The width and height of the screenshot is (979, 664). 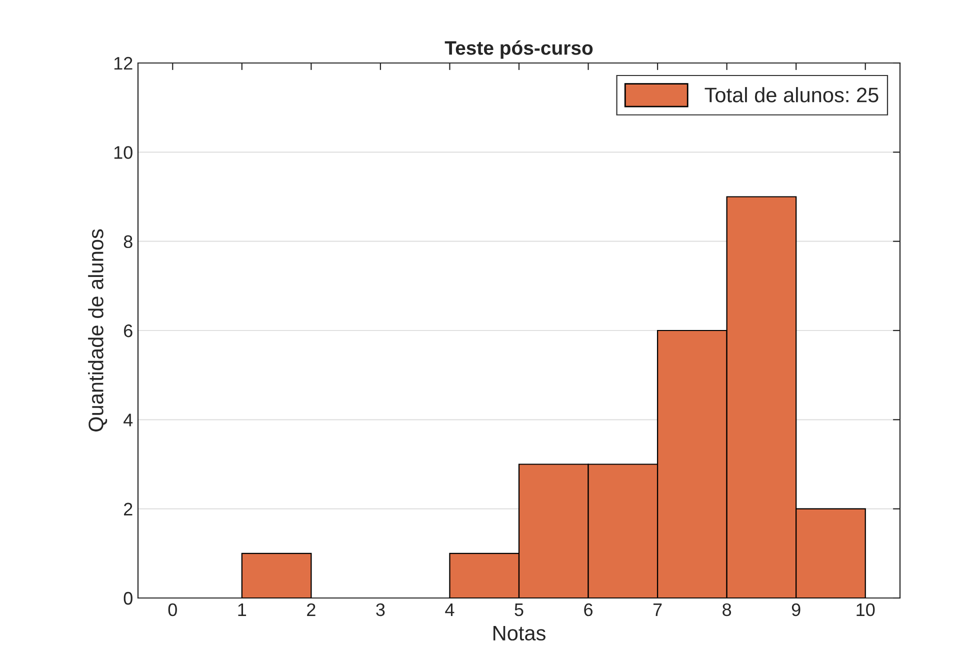 I want to click on x-tick-label: 4, so click(x=449, y=610).